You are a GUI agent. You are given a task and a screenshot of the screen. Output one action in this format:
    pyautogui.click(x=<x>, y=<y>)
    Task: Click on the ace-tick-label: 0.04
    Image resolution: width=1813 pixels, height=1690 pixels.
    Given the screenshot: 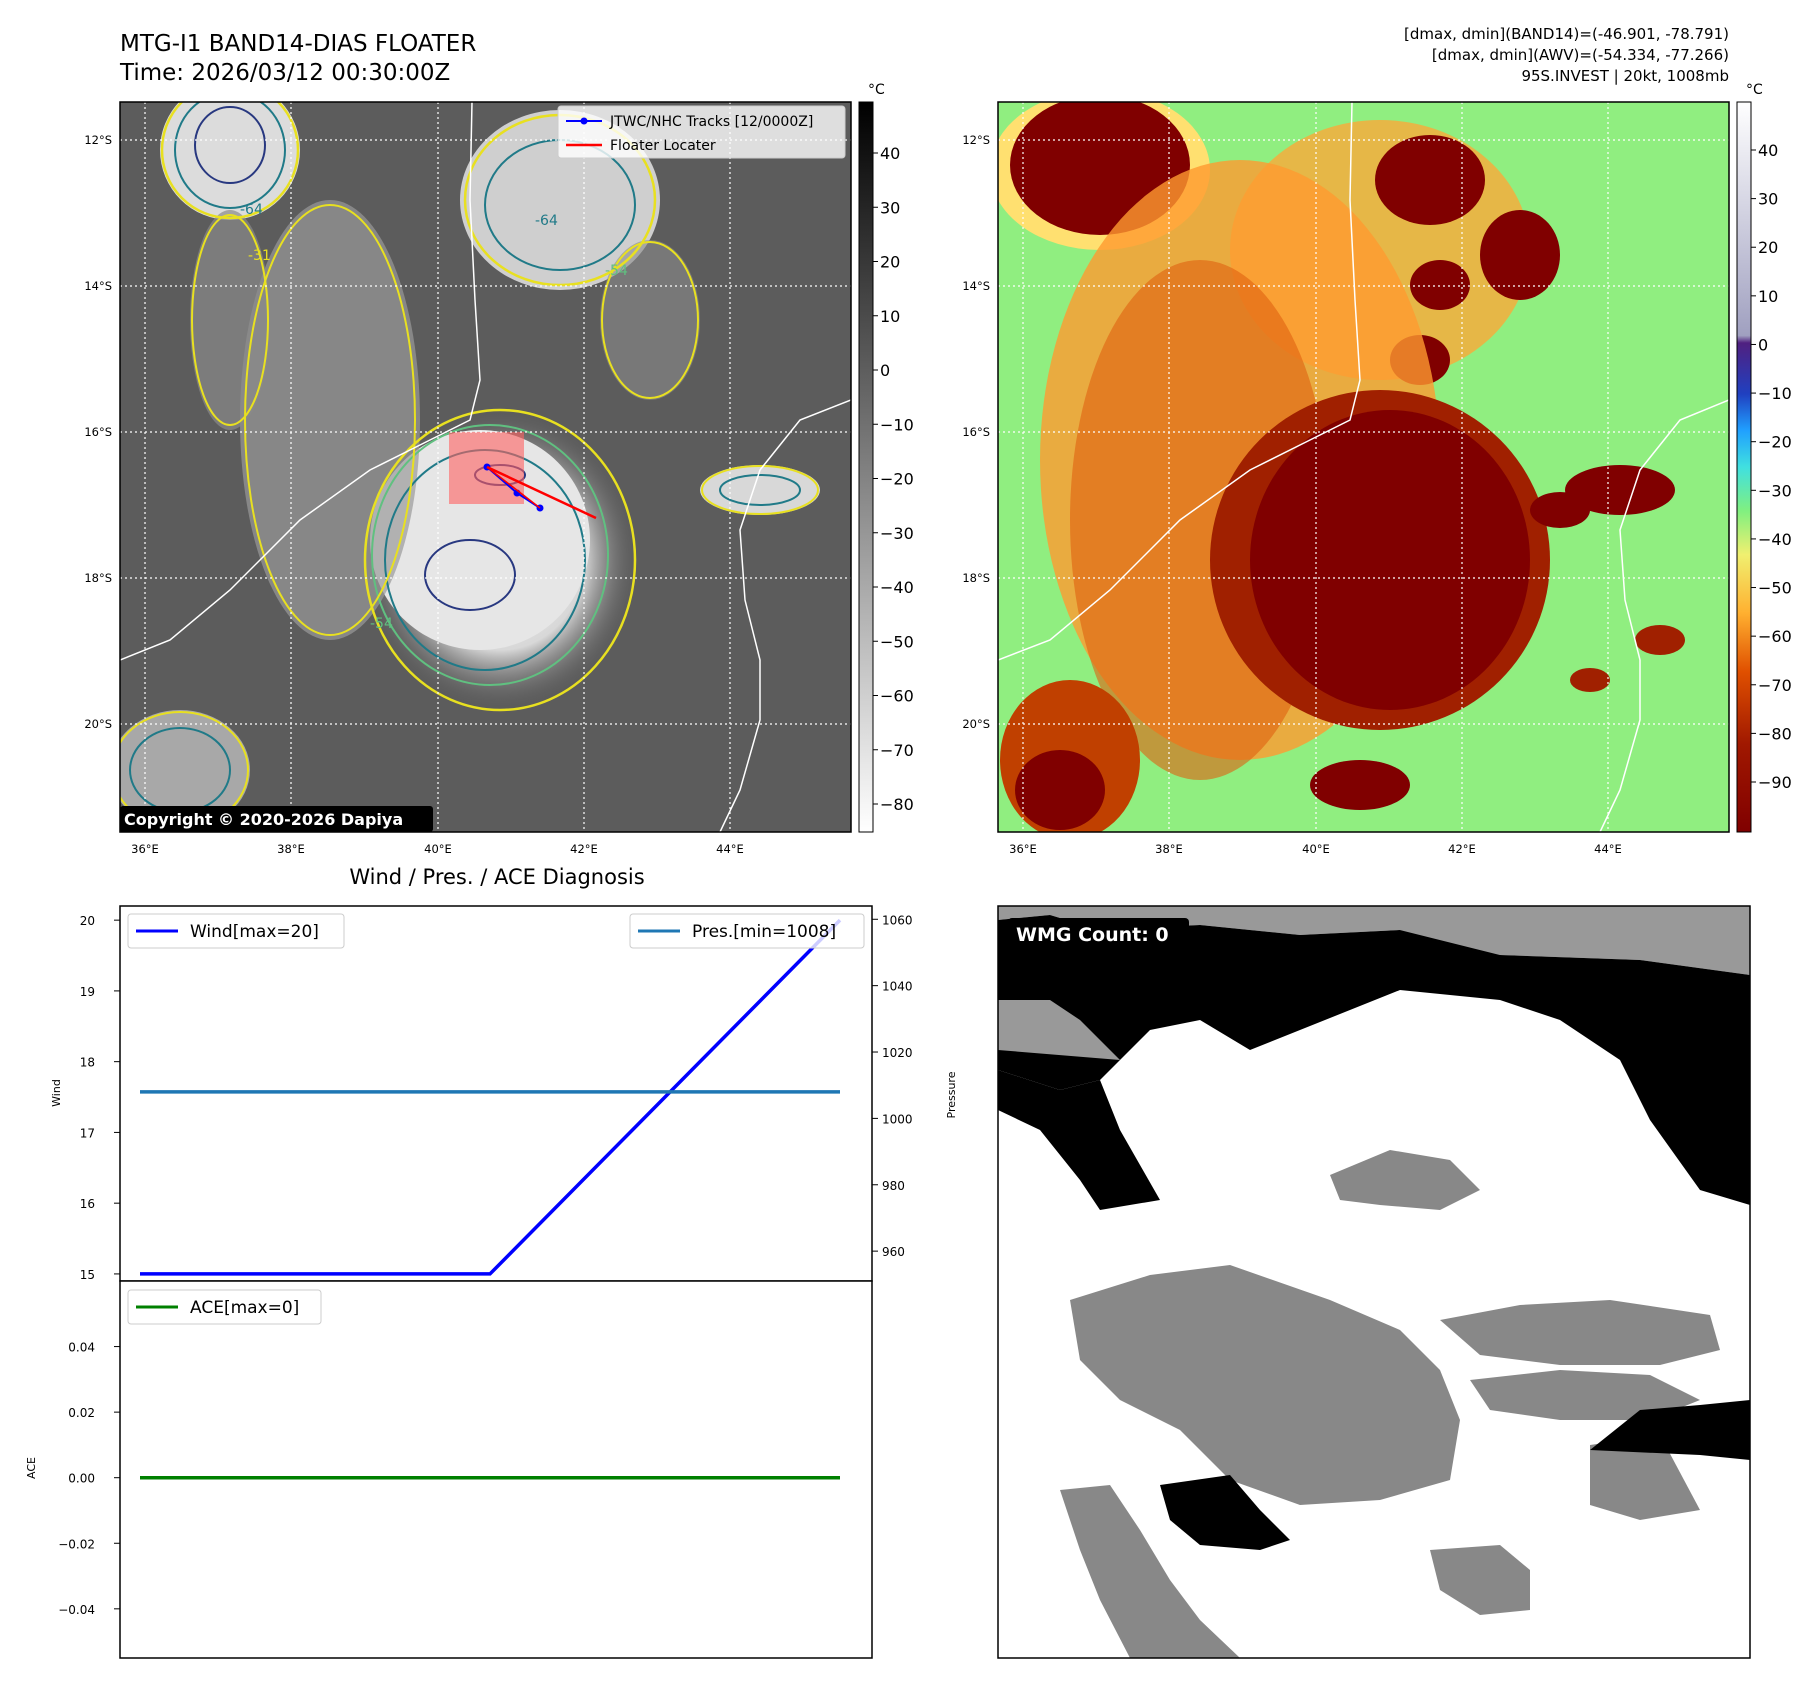 What is the action you would take?
    pyautogui.click(x=81, y=1348)
    